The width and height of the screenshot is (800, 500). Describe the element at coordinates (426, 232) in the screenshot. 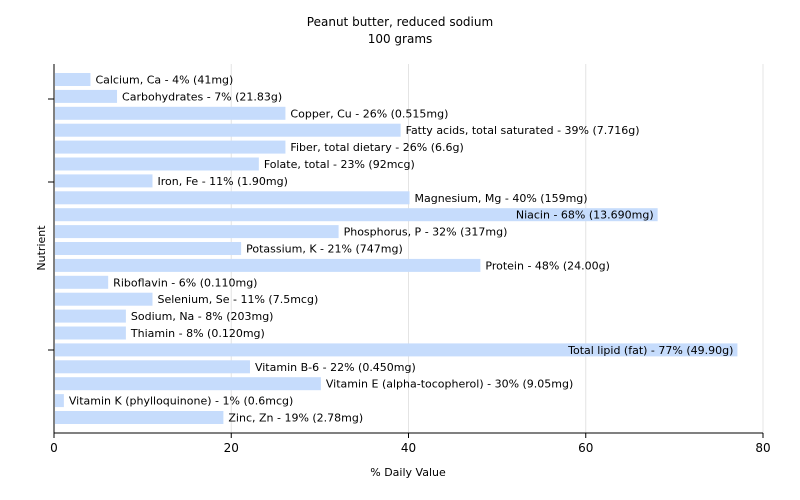

I see `bar-label: Phosphorus, P - 32% (317mg)` at that location.